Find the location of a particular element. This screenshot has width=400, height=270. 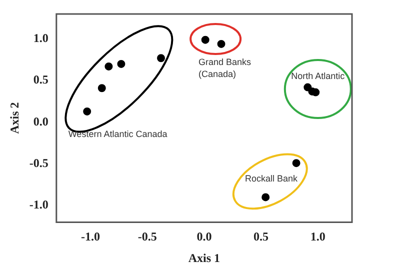

x-tick-label: -1.0 is located at coordinates (90, 236).